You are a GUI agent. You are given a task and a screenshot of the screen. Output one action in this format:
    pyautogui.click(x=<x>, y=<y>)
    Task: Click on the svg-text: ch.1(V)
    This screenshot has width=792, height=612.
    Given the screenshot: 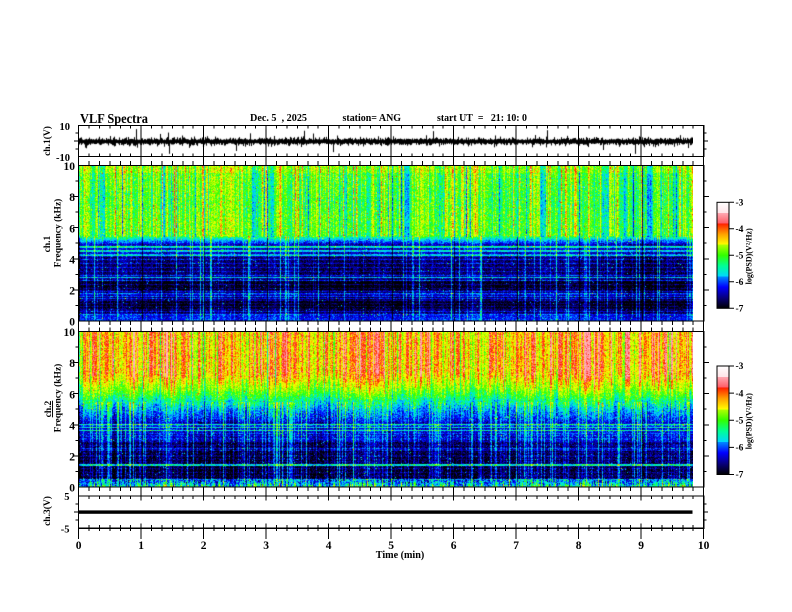 What is the action you would take?
    pyautogui.click(x=47, y=141)
    